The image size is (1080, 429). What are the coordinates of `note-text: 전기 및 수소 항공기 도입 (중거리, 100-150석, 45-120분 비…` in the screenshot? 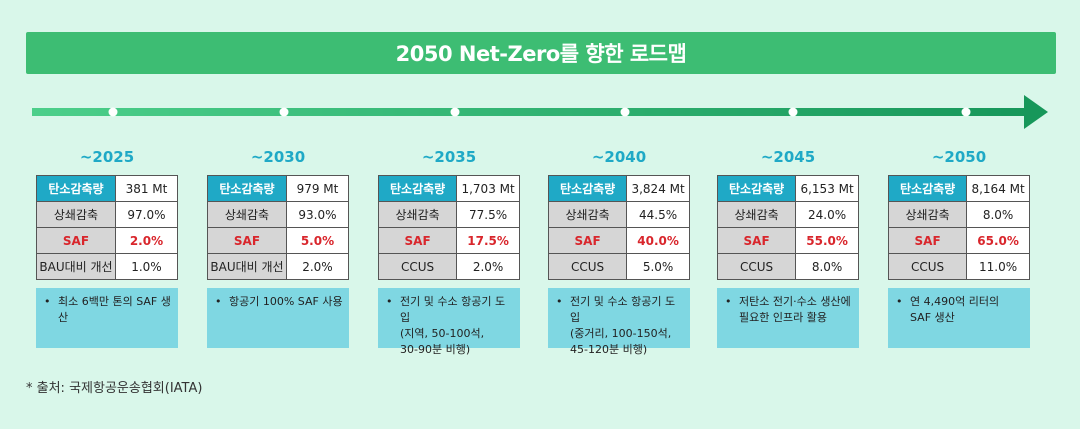 It's located at (623, 325).